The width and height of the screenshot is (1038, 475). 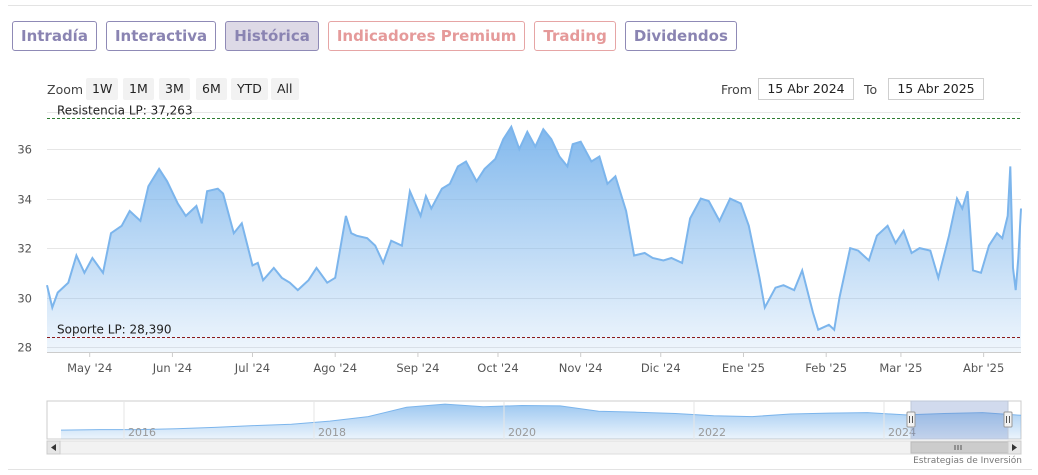 What do you see at coordinates (272, 36) in the screenshot?
I see `tab-historica: Histórica` at bounding box center [272, 36].